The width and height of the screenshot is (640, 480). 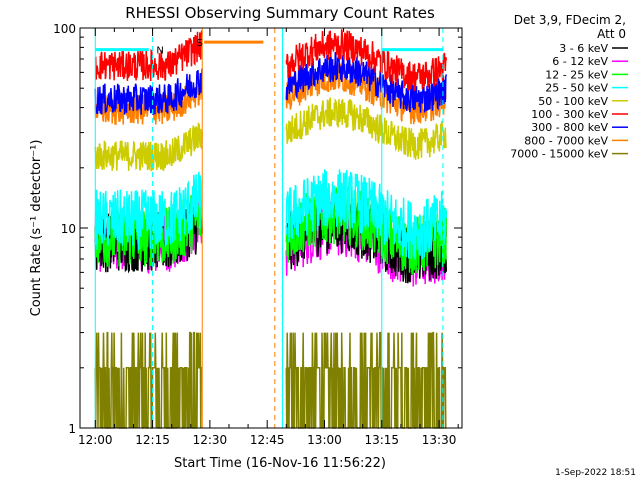 I want to click on x-tick-label: 12:15, so click(x=152, y=440).